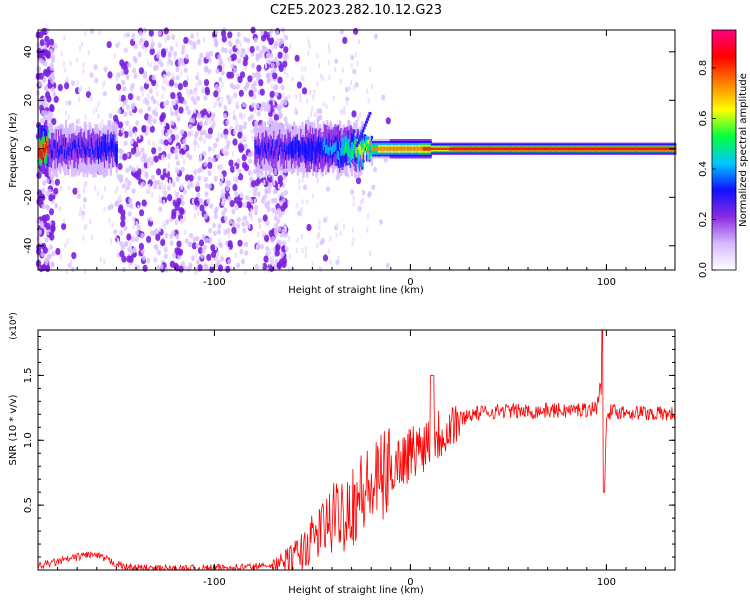  I want to click on y-tick-label: 1.0, so click(28, 440).